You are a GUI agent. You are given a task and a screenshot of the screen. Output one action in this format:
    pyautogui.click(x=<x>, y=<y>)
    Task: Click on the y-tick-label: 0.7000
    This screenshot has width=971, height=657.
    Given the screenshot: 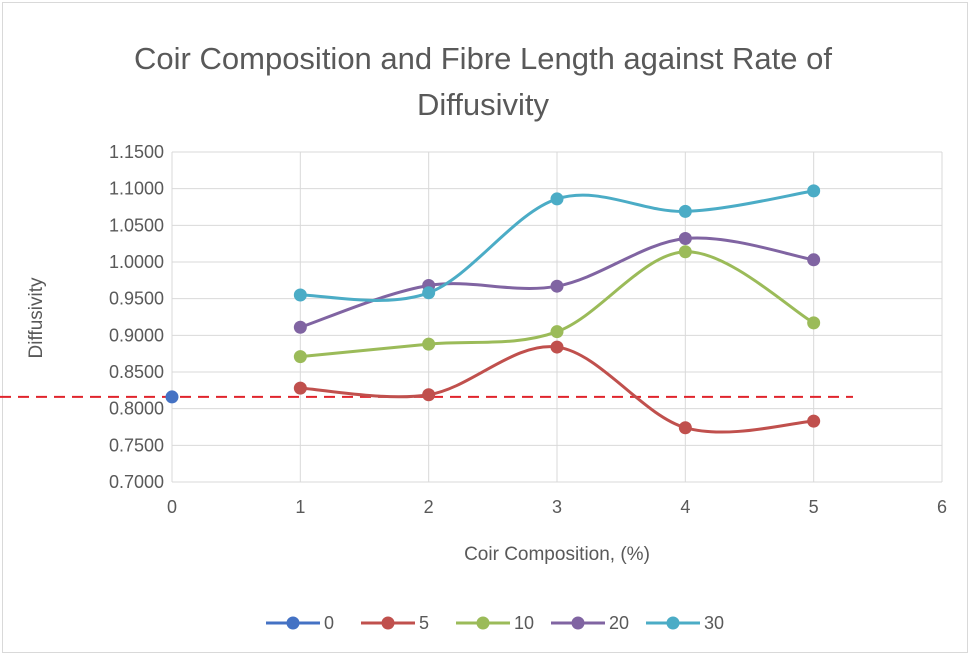 What is the action you would take?
    pyautogui.click(x=136, y=482)
    